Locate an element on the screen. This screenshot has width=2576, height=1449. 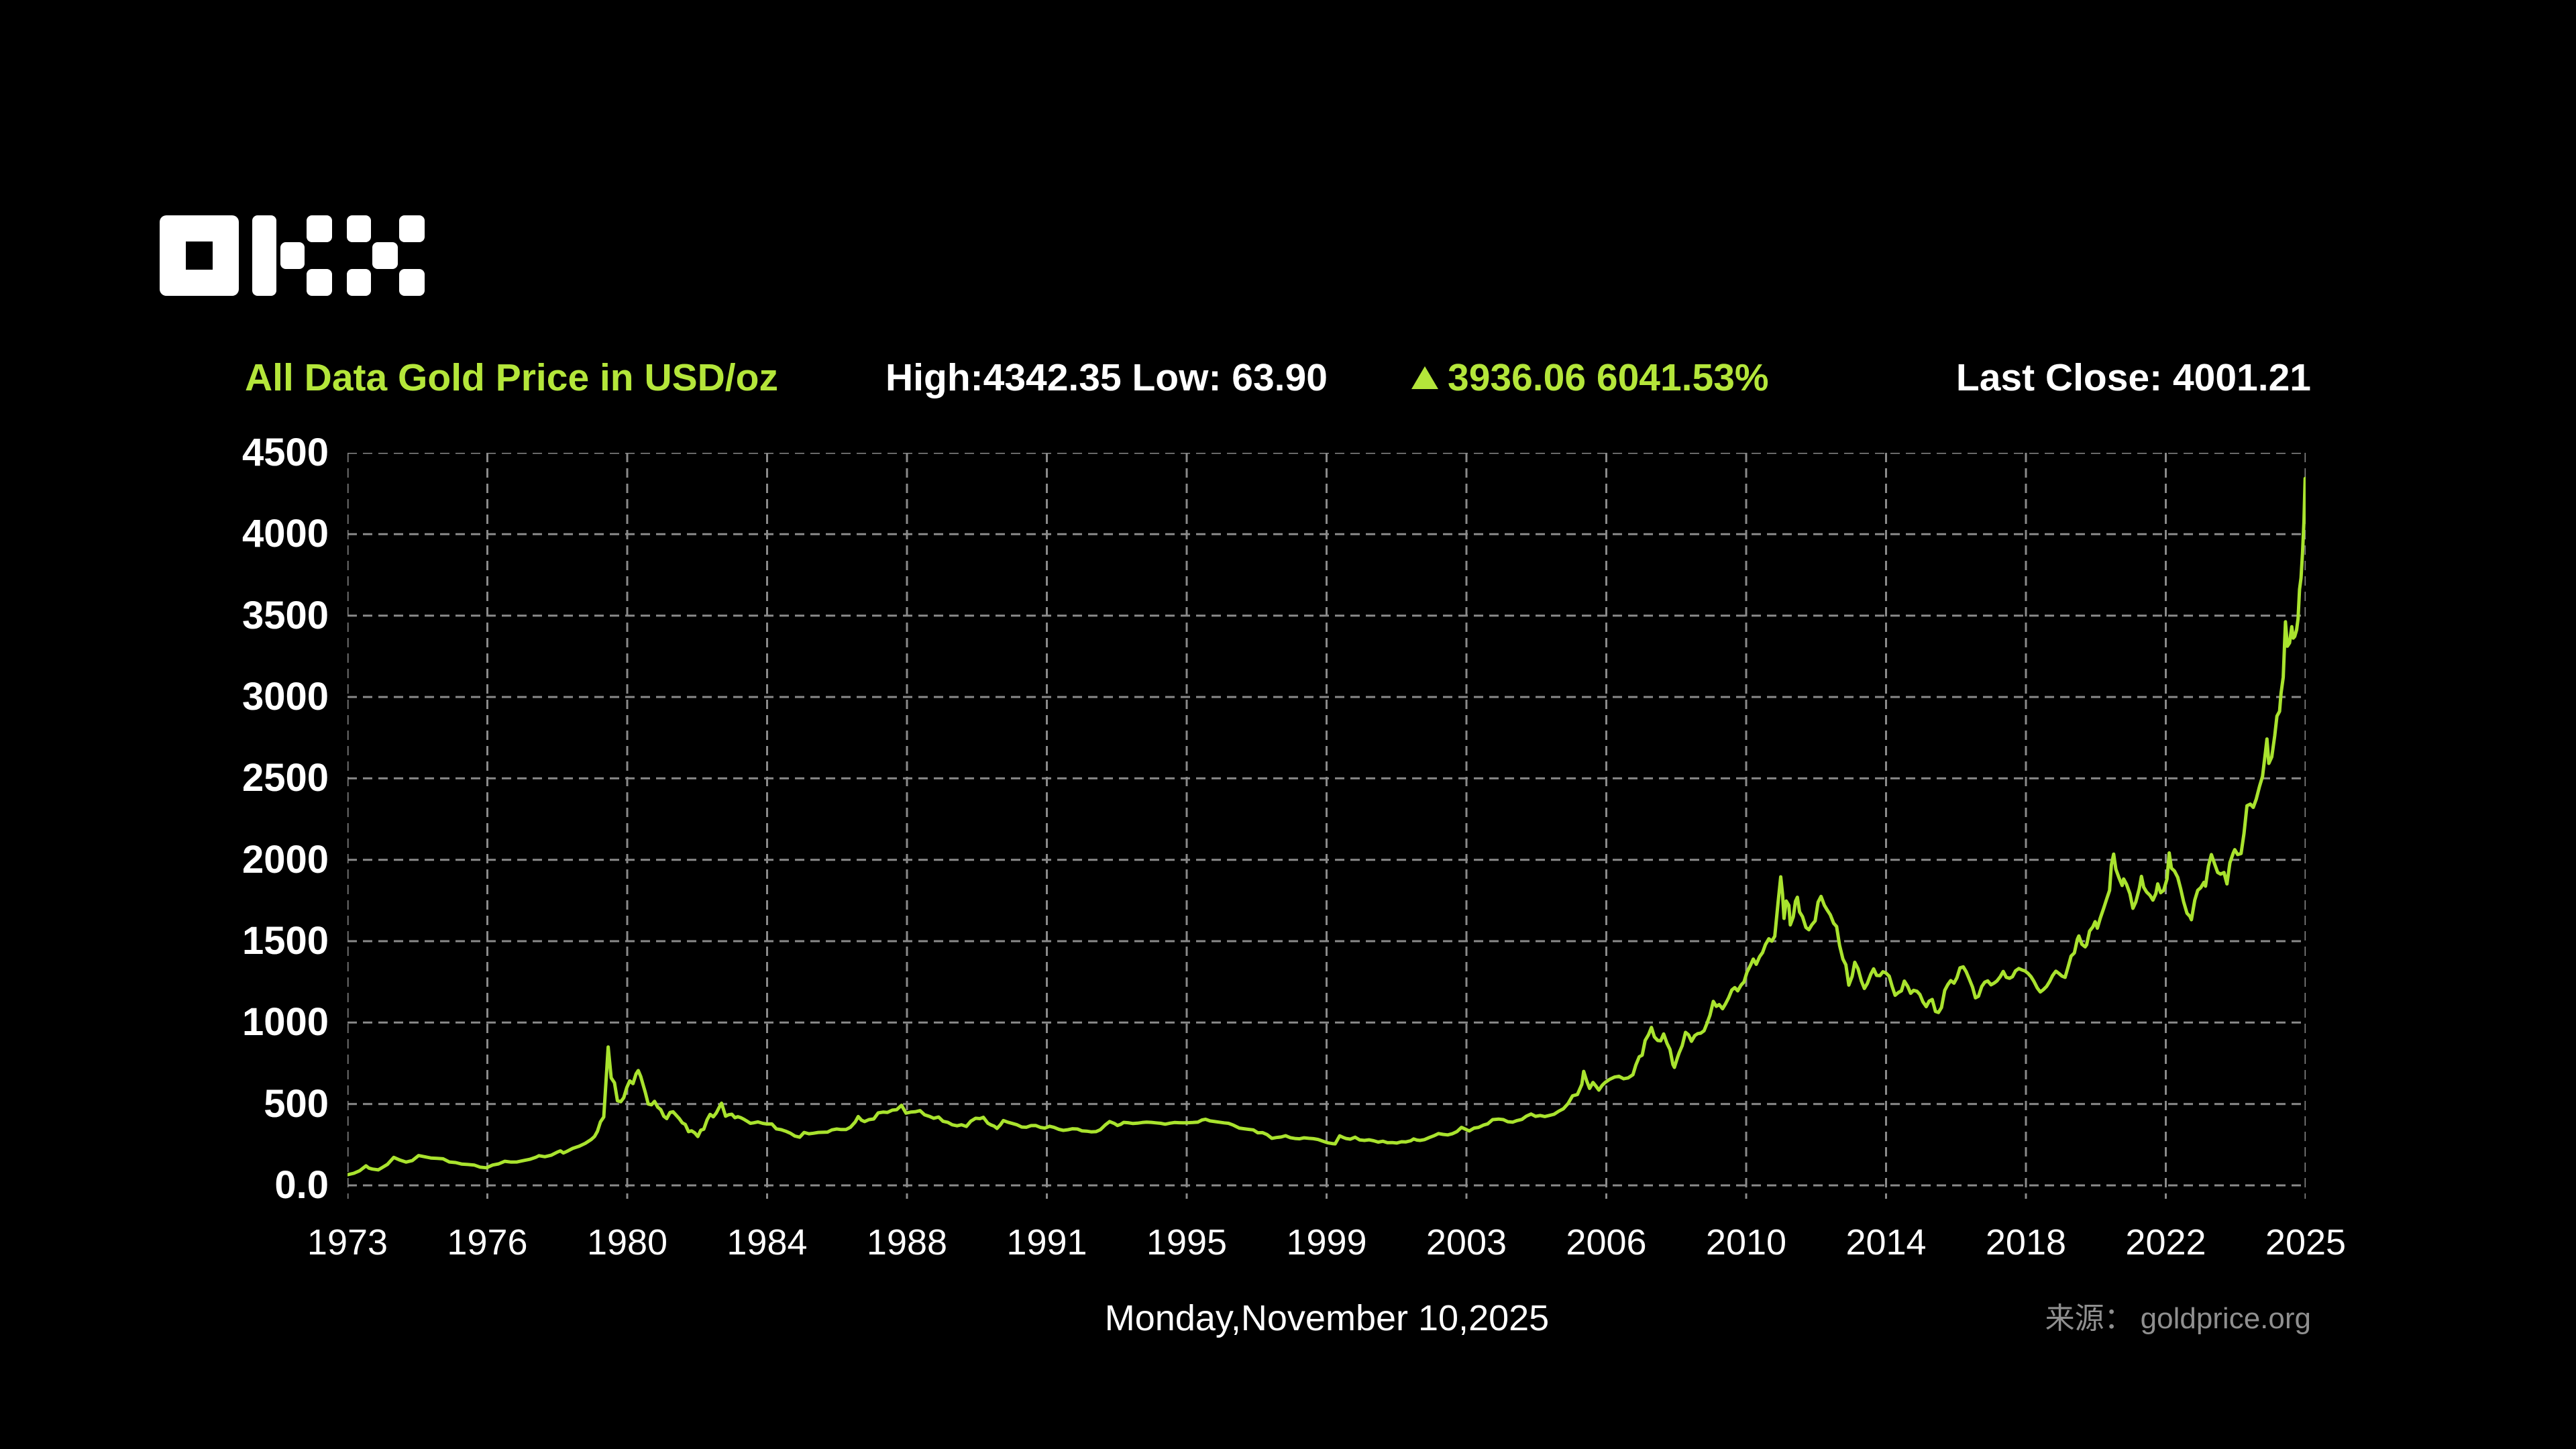
source-name: goldprice.org is located at coordinates (2225, 1318).